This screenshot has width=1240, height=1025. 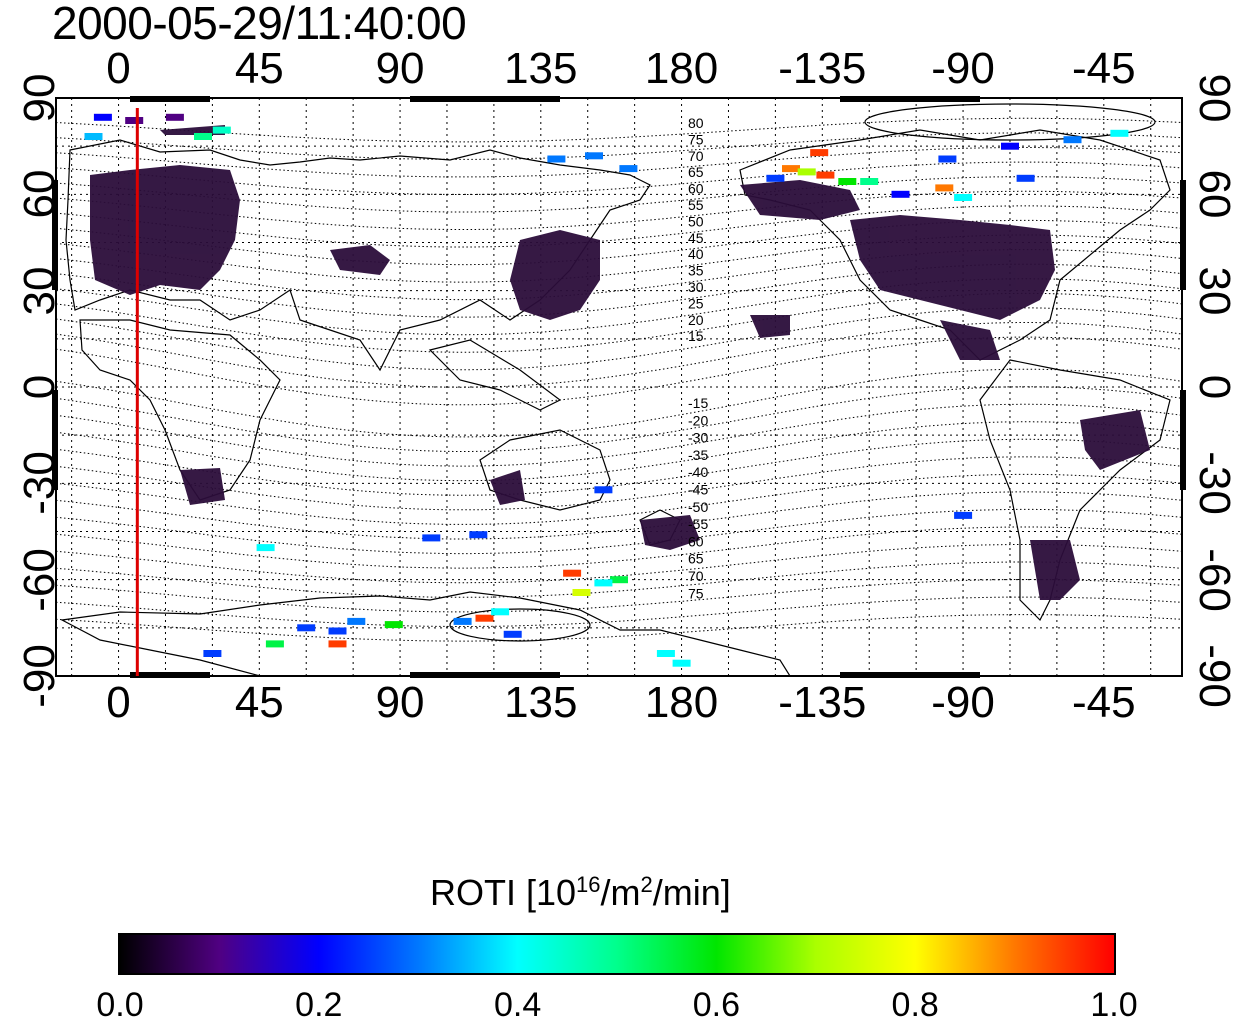 I want to click on contour-label: -45, so click(x=698, y=490).